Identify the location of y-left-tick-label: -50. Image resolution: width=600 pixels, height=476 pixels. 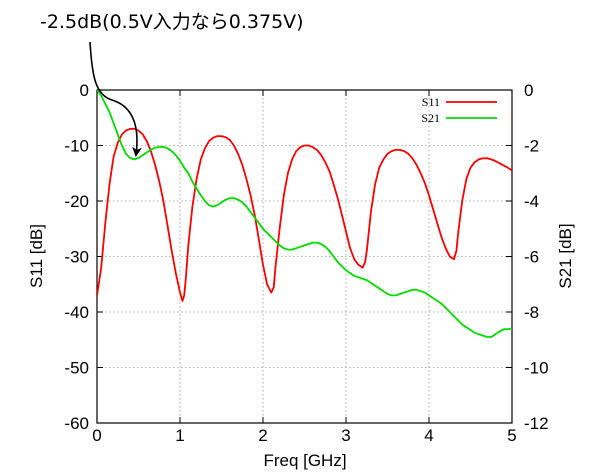
(76, 368).